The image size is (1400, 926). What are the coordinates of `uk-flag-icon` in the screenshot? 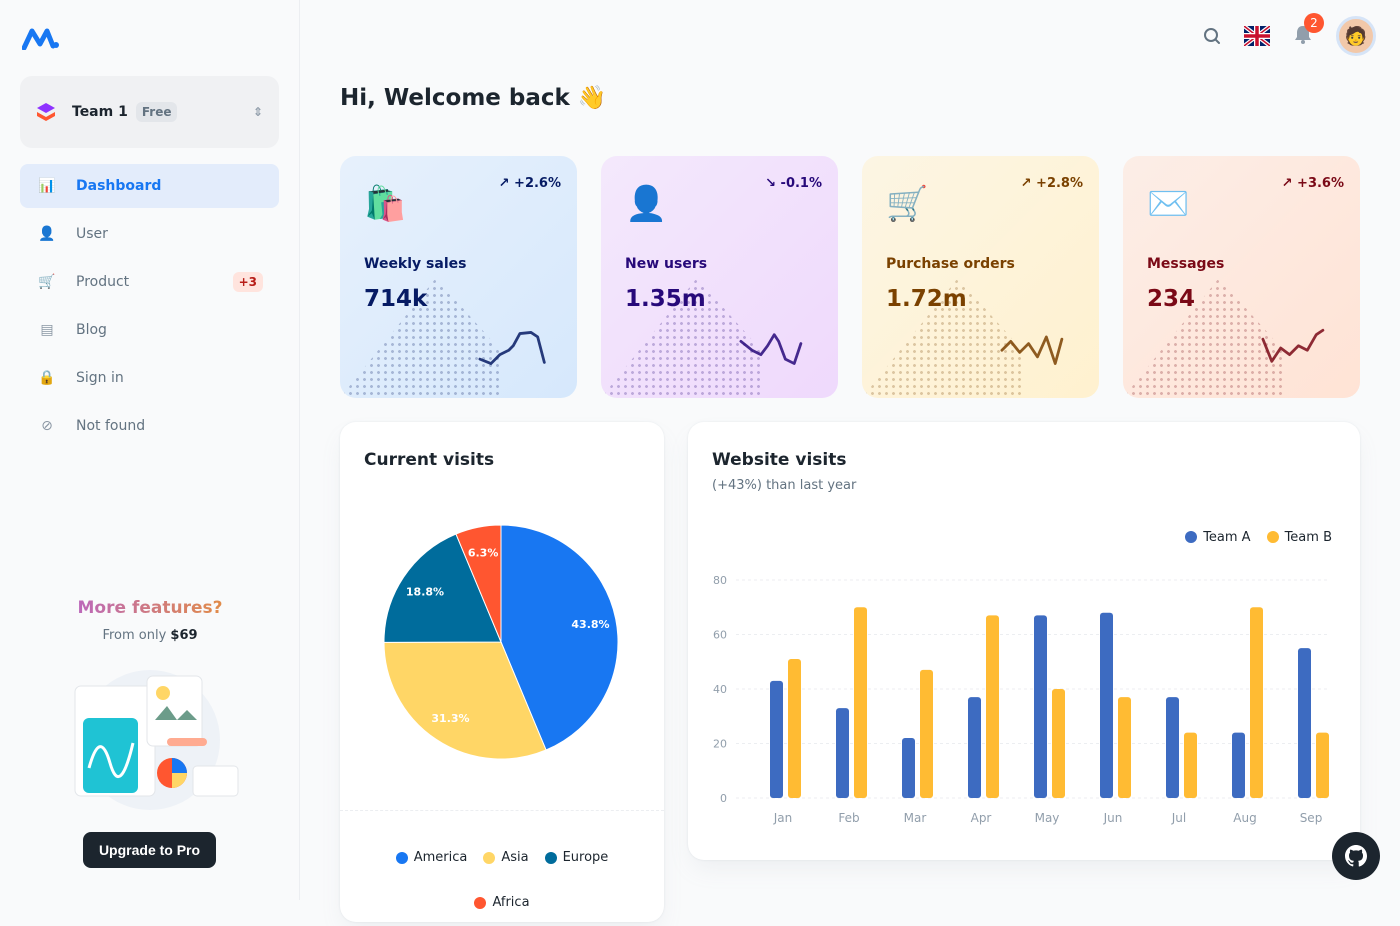 It's located at (1257, 36).